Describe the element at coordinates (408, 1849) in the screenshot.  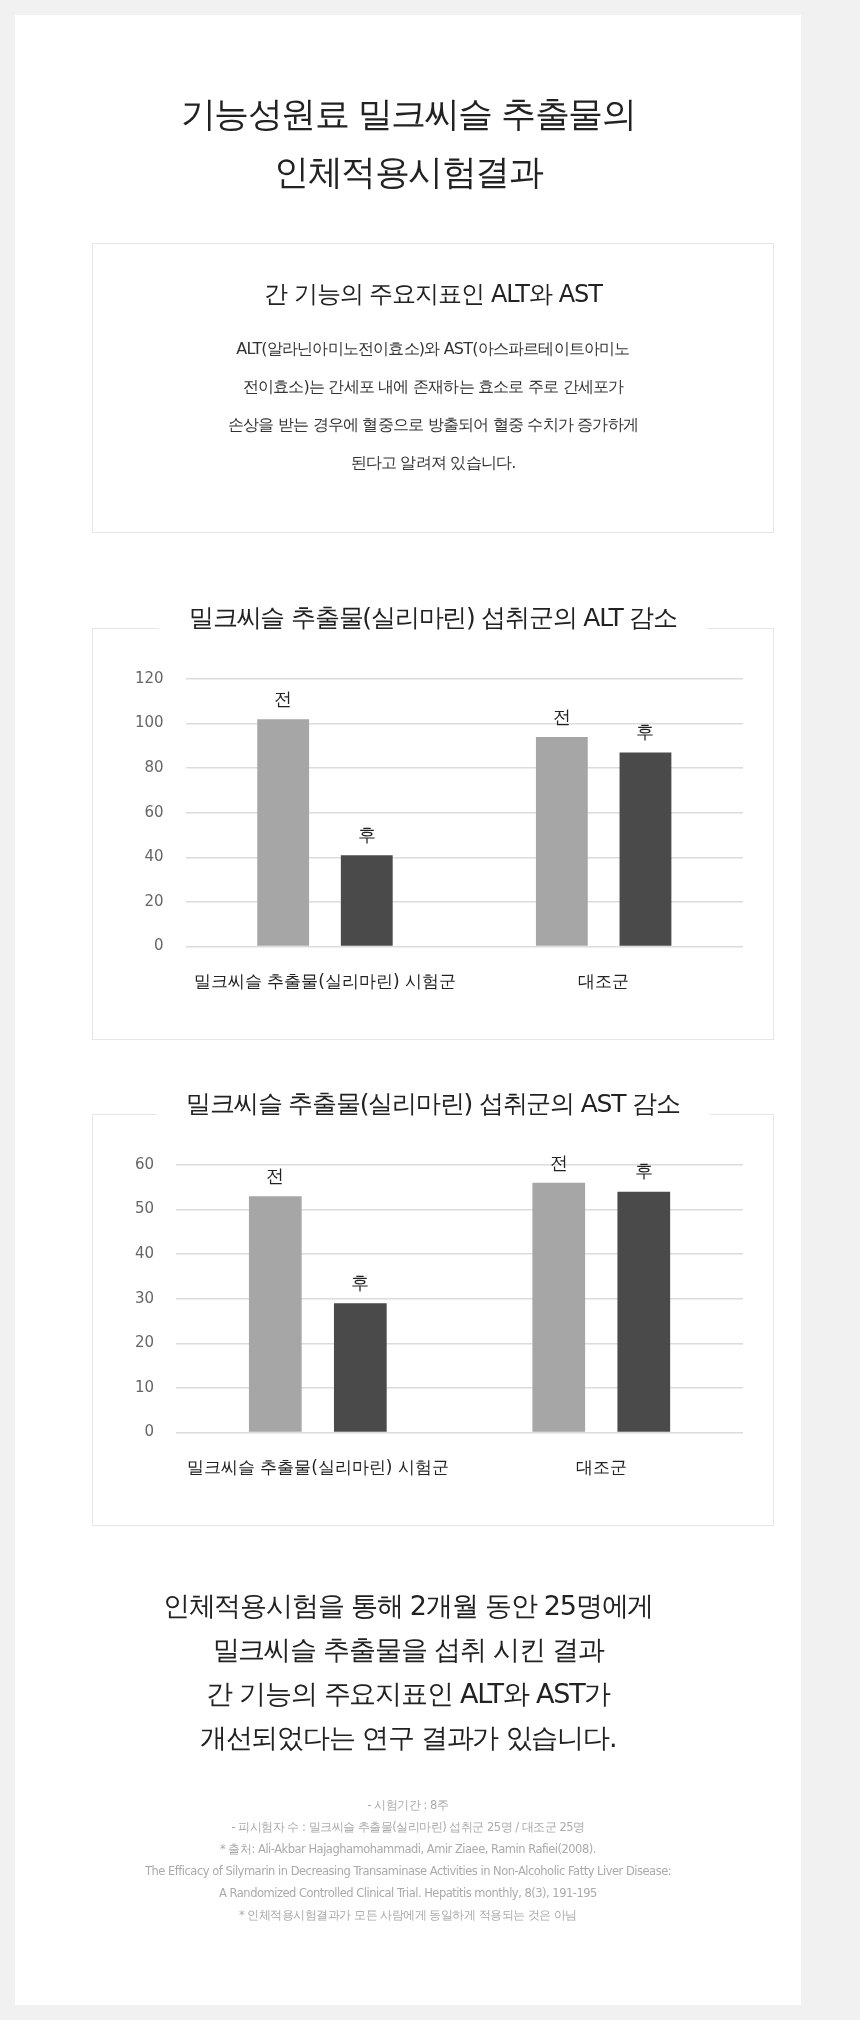
I see `text: * 출처: Ali-Akbar Hajaghamohammadi, Amir Ziaee, Ramin Rafiei(2008).` at that location.